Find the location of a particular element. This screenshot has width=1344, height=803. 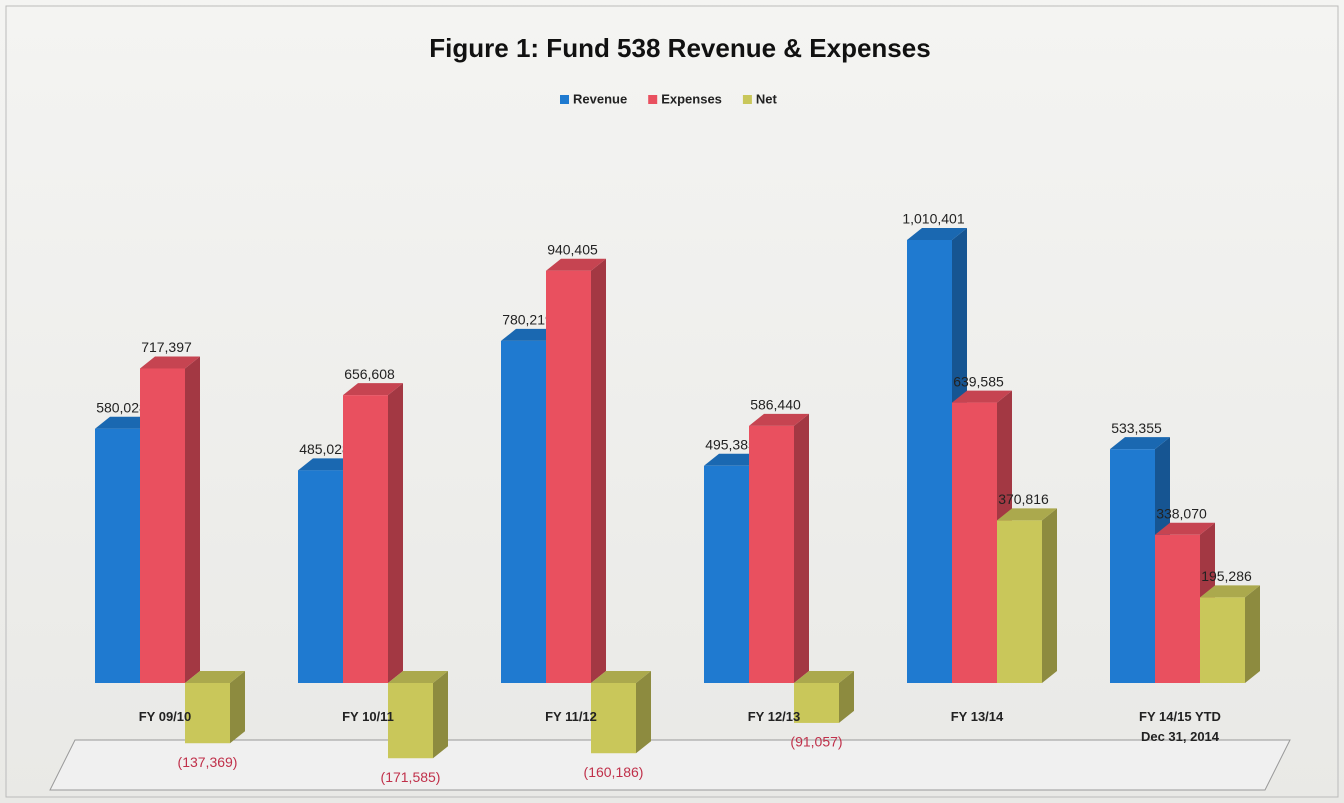

legend-label: Net is located at coordinates (767, 98).